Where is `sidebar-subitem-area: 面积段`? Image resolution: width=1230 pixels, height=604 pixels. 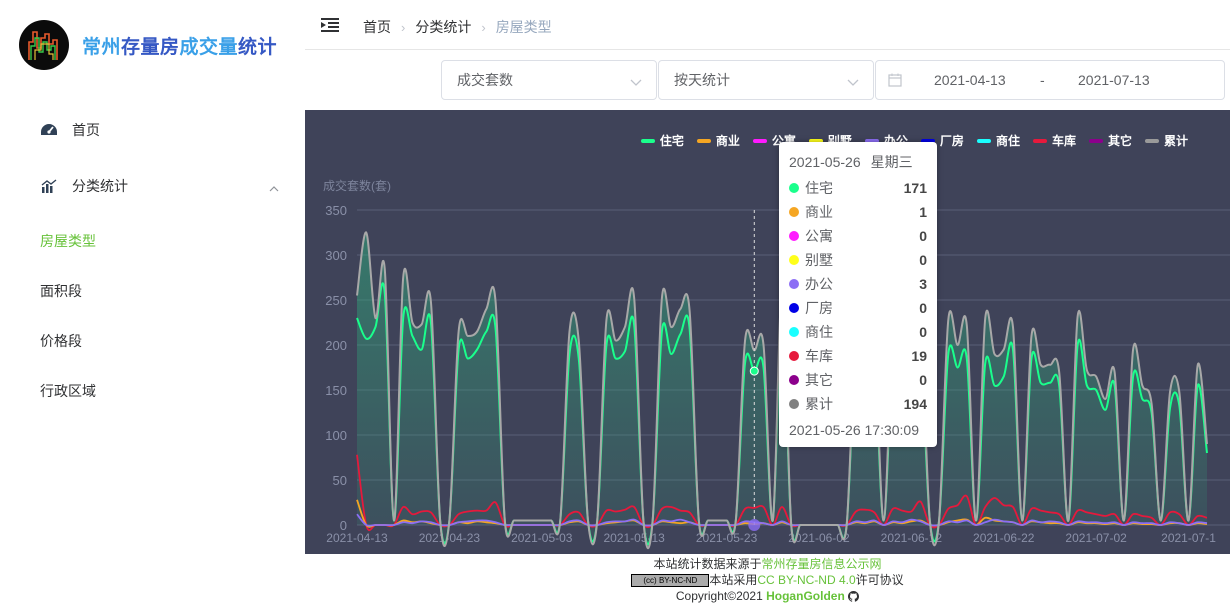 sidebar-subitem-area: 面积段 is located at coordinates (61, 291).